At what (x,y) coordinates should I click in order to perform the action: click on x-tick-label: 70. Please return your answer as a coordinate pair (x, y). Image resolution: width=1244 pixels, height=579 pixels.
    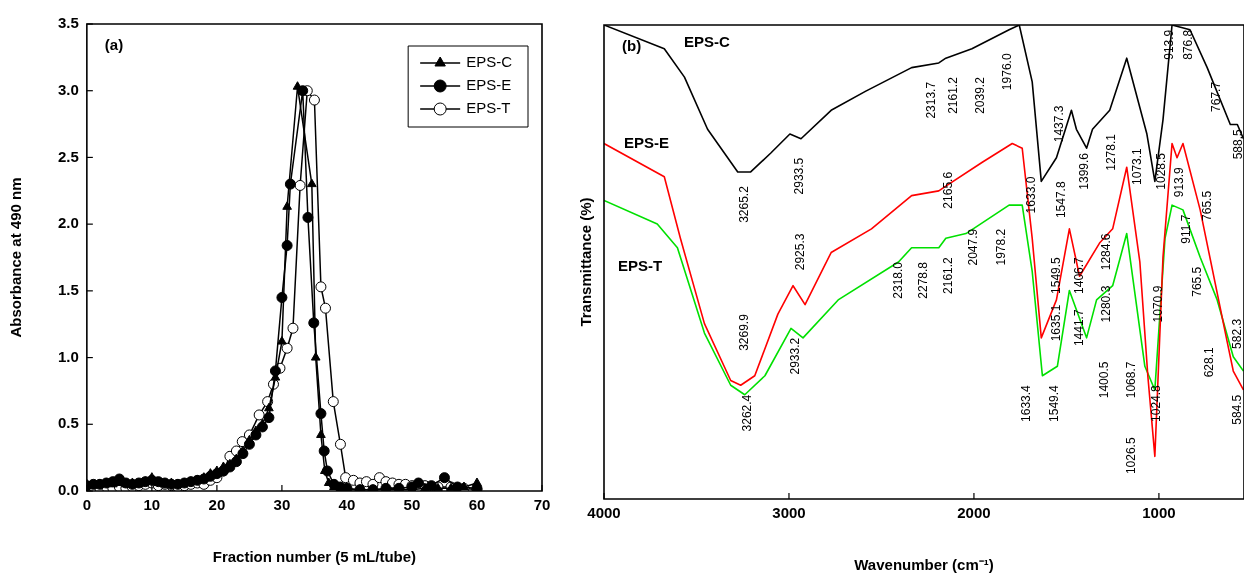
    Looking at the image, I should click on (542, 505).